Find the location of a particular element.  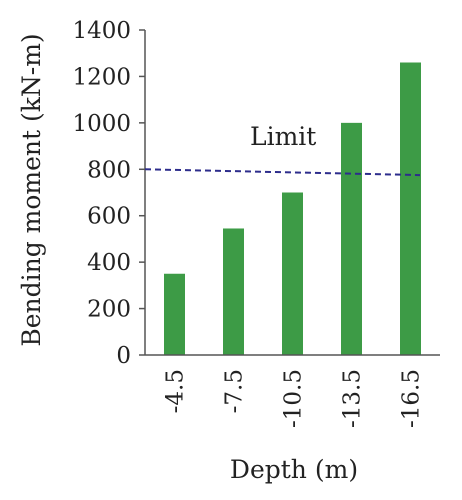

x-tick-label: -4.5 is located at coordinates (176, 391).